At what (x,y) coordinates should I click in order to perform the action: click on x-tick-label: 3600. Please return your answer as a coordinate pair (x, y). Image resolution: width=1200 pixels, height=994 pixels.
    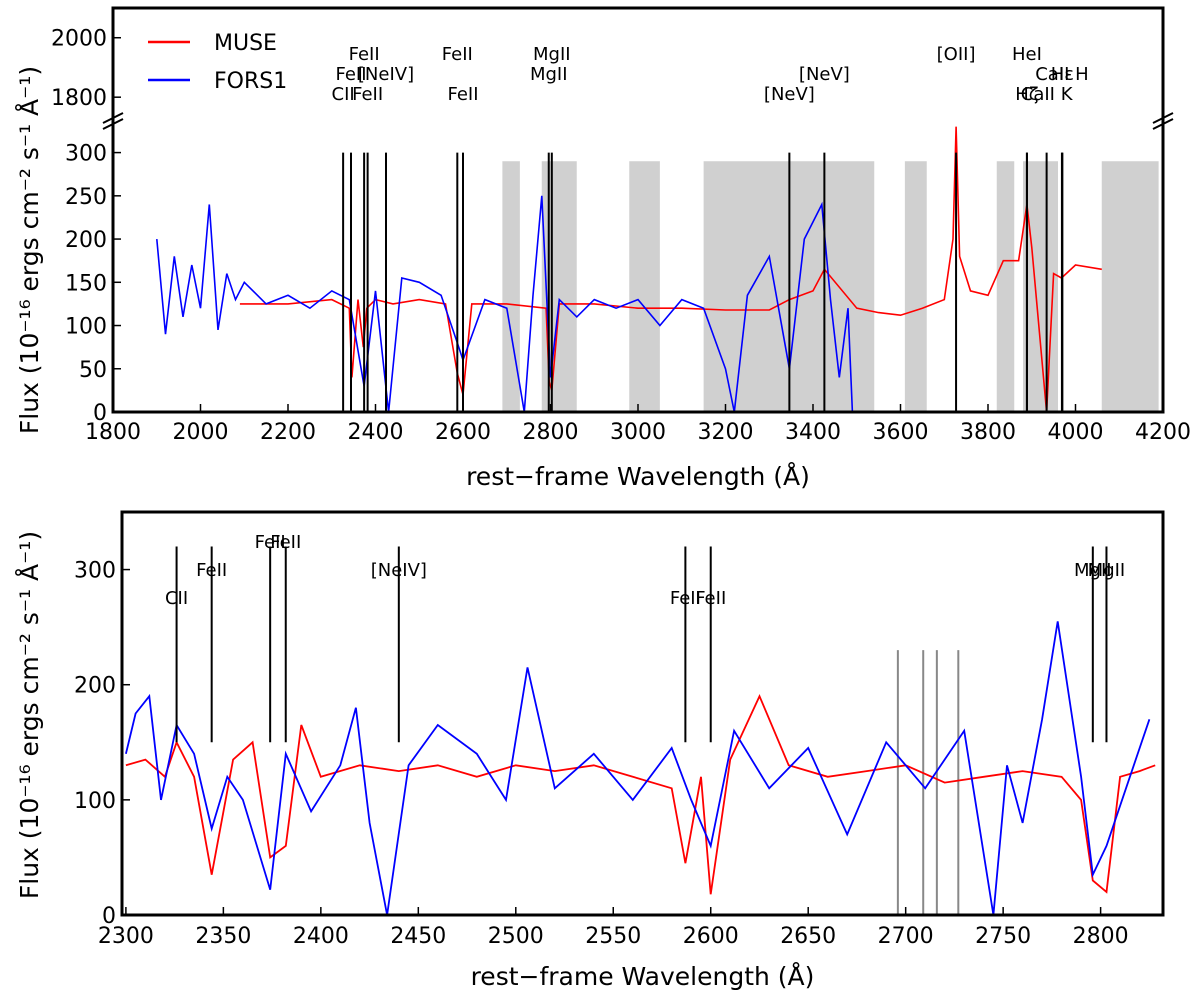
    Looking at the image, I should click on (901, 432).